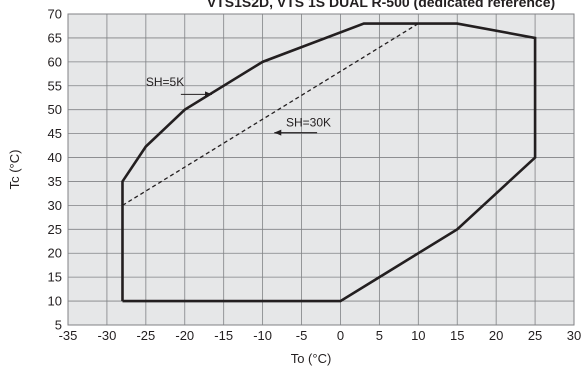 The image size is (584, 367). What do you see at coordinates (238, 105) in the screenshot?
I see `annotation-layer: SH=5K SH=30K` at bounding box center [238, 105].